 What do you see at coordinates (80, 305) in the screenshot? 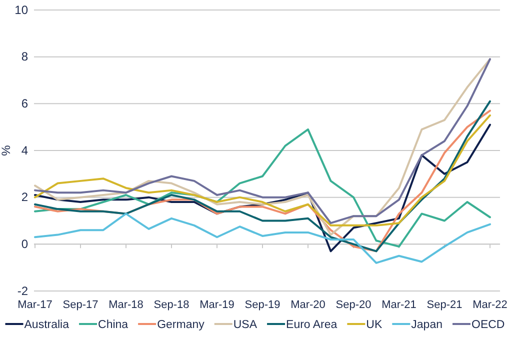
I see `x-tick-label: Sep-17` at bounding box center [80, 305].